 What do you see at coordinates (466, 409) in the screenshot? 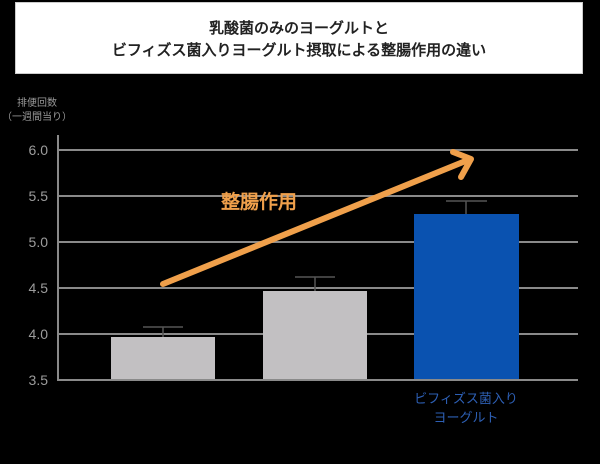
I see `bar-3-category-label: ビフィズス菌入り ヨーグルト` at bounding box center [466, 409].